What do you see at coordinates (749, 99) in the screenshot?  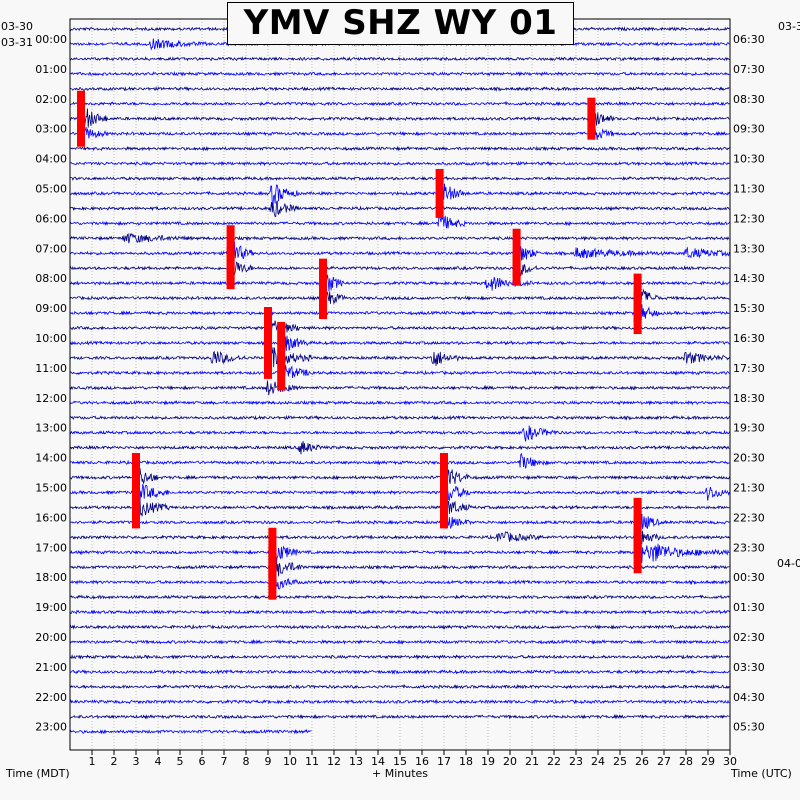 I see `right-hour-label: 08:30` at bounding box center [749, 99].